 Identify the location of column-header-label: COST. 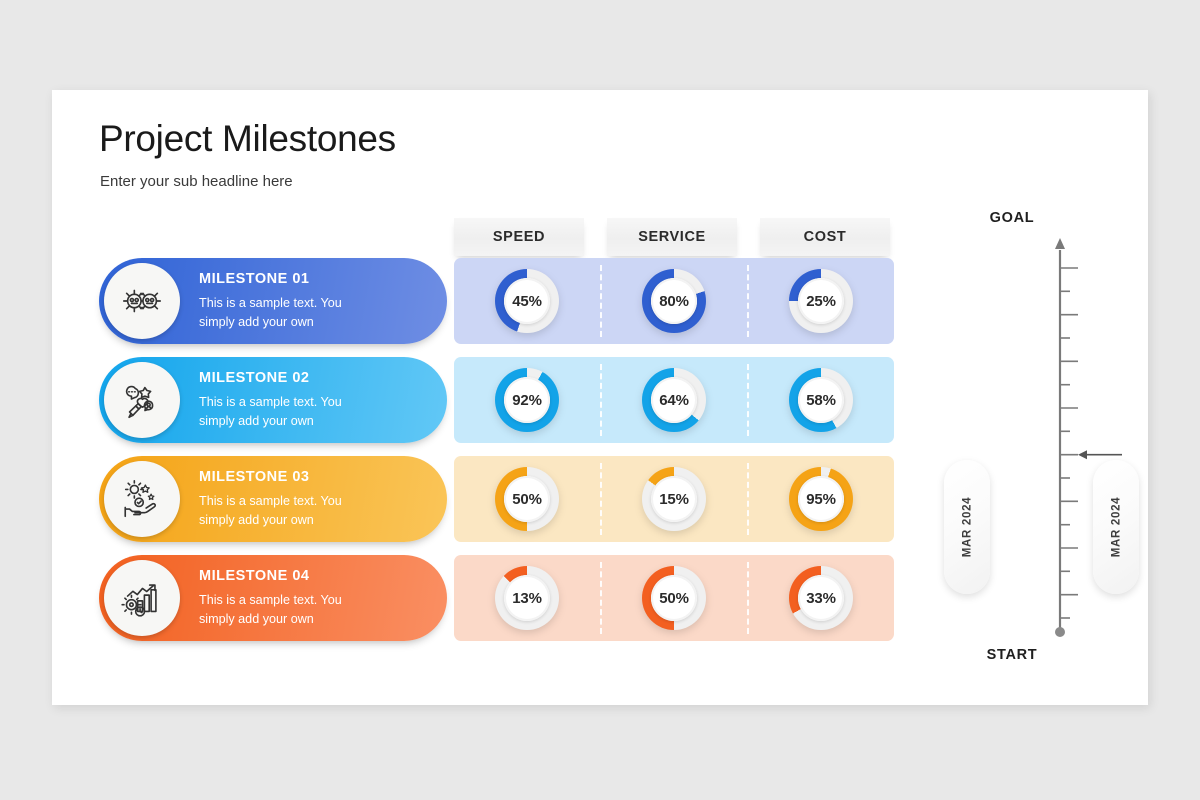
(825, 237).